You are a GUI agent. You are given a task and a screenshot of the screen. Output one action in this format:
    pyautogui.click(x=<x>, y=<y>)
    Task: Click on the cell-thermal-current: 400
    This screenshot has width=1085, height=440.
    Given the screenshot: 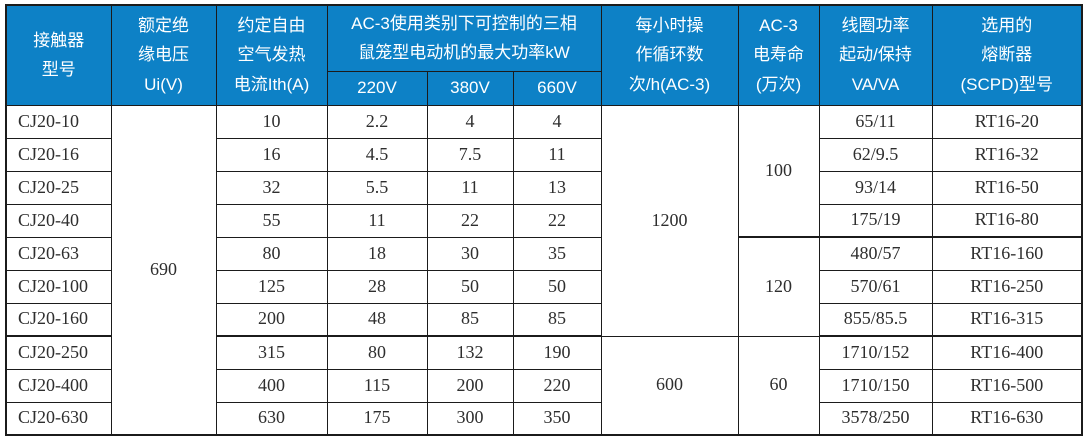 What is the action you would take?
    pyautogui.click(x=271, y=385)
    